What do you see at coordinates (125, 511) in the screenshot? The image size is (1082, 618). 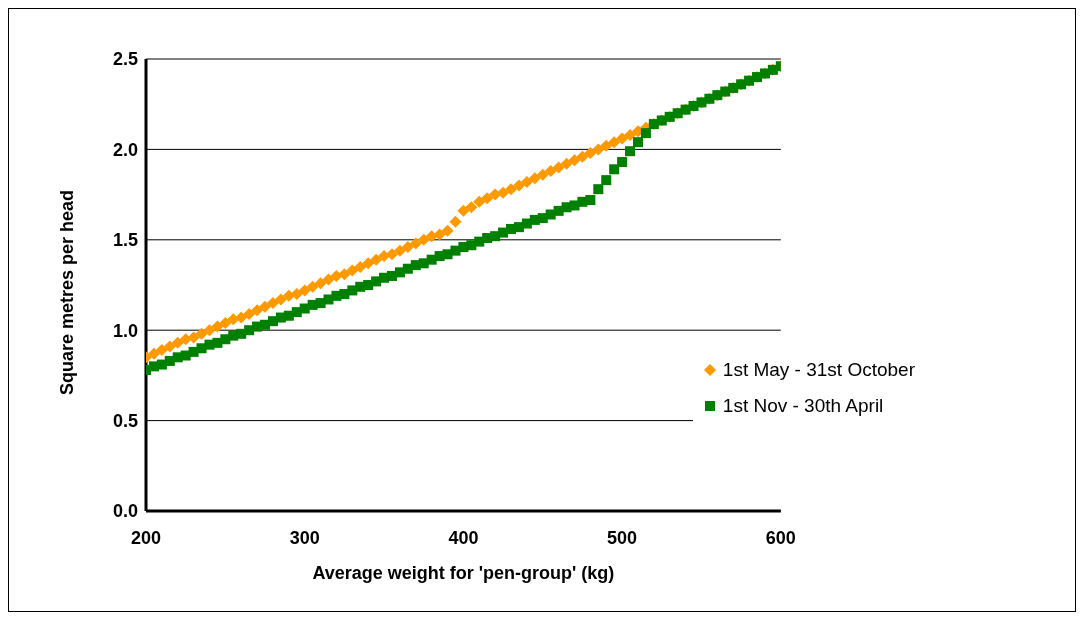 I see `y-tick-label: 0.0` at bounding box center [125, 511].